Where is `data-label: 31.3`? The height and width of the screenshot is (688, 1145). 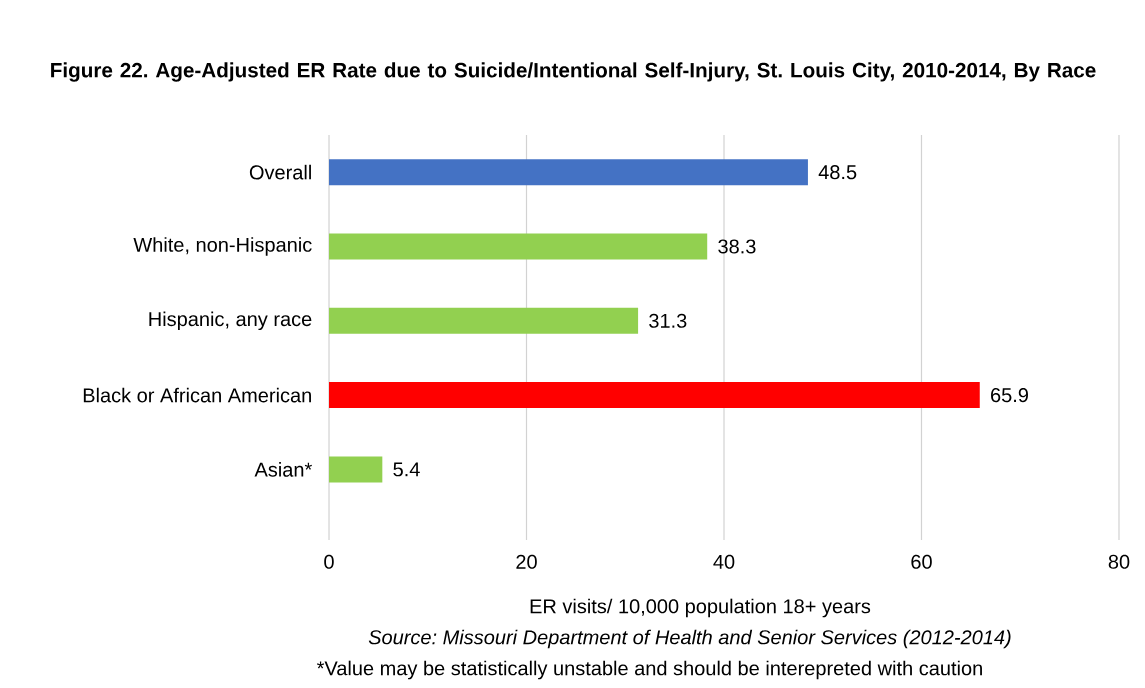
data-label: 31.3 is located at coordinates (668, 320).